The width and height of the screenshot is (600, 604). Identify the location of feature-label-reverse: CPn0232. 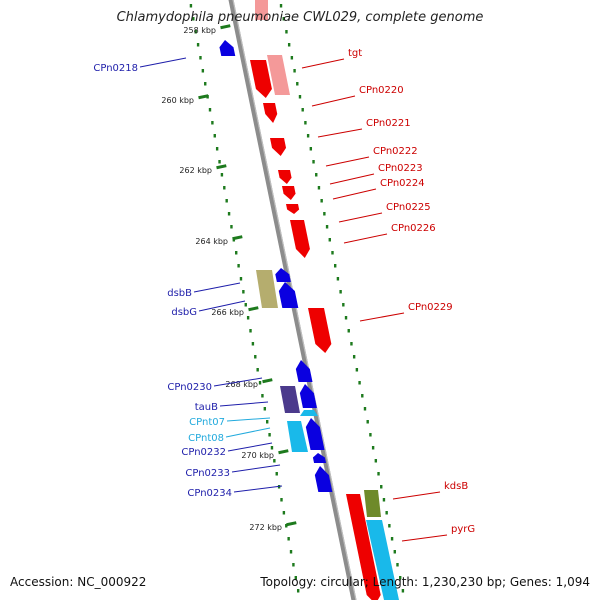
(203, 452).